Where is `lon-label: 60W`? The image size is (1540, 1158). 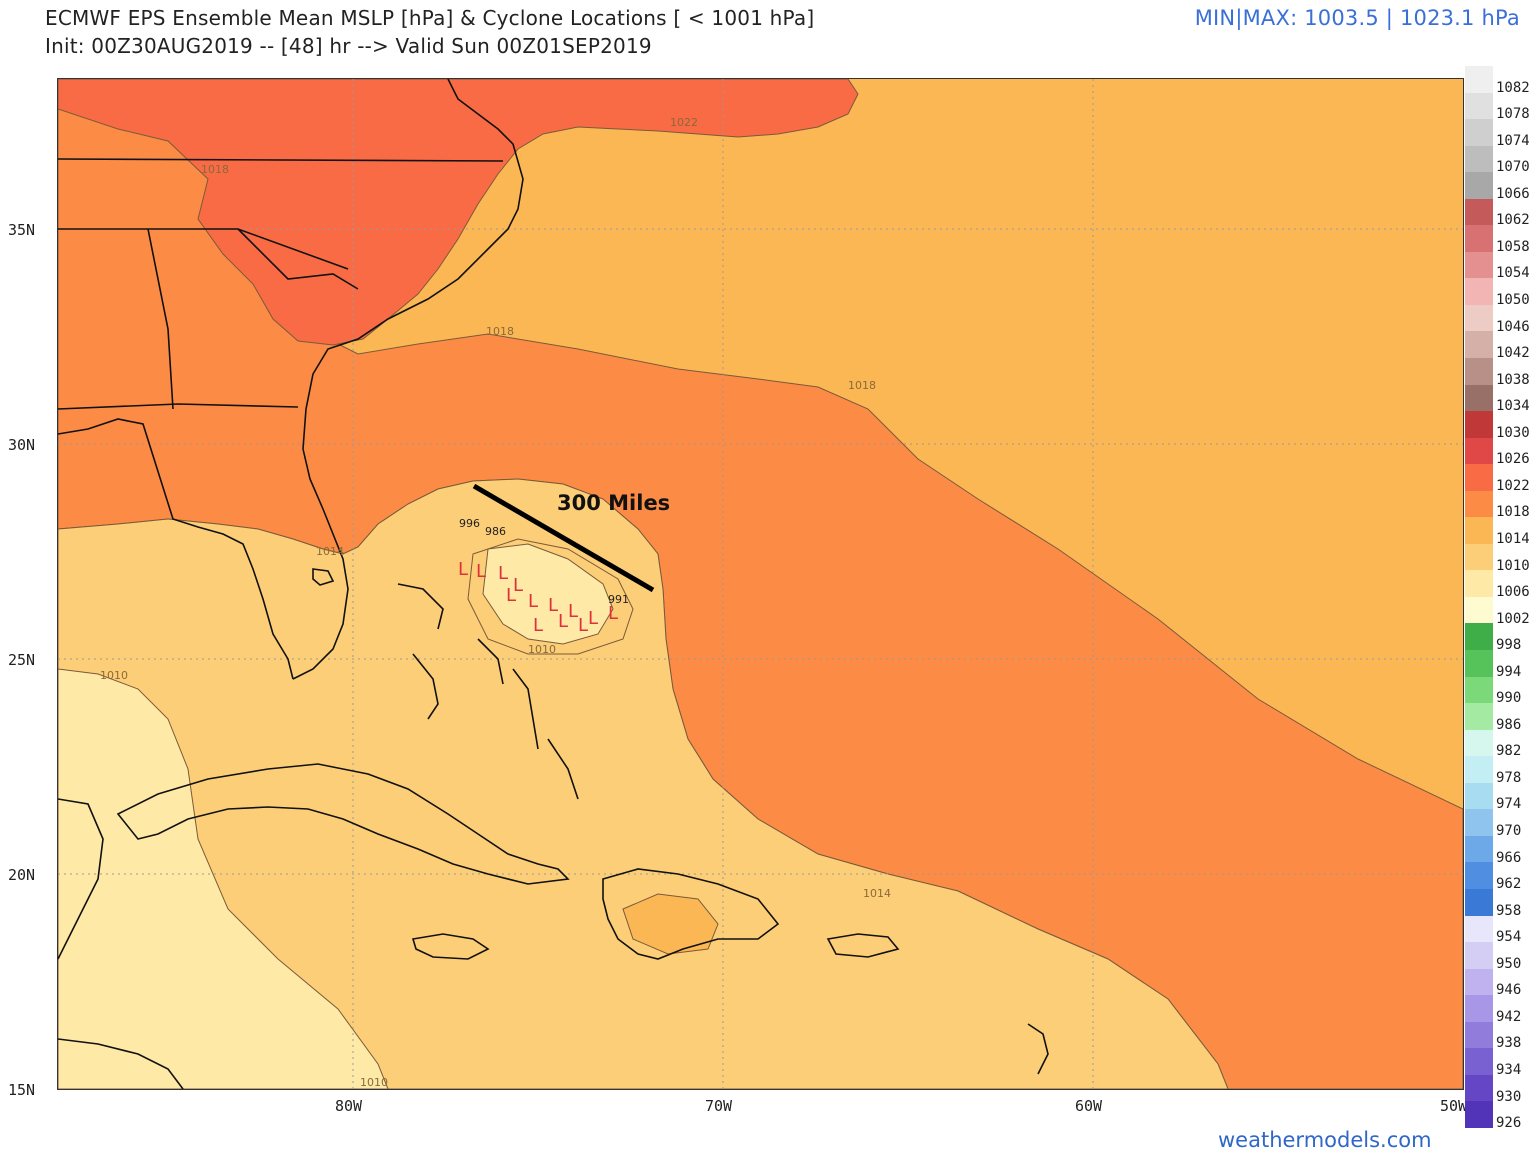
lon-label: 60W is located at coordinates (1089, 1106).